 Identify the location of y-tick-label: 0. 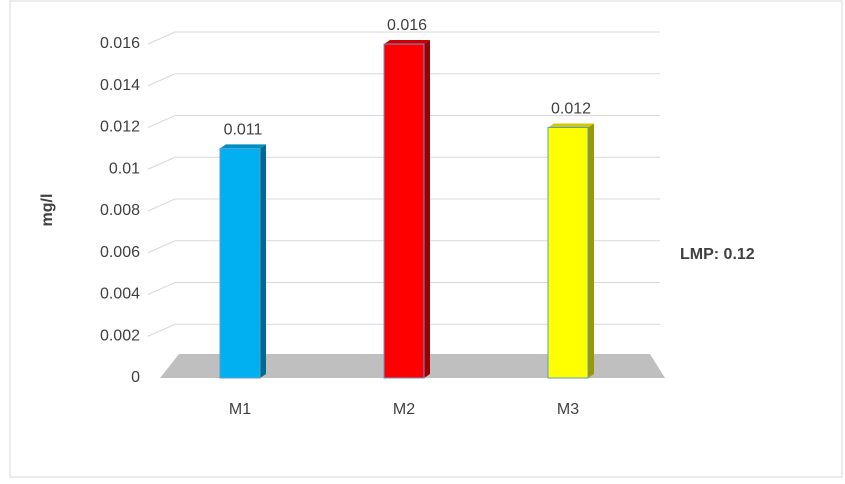
(135, 377).